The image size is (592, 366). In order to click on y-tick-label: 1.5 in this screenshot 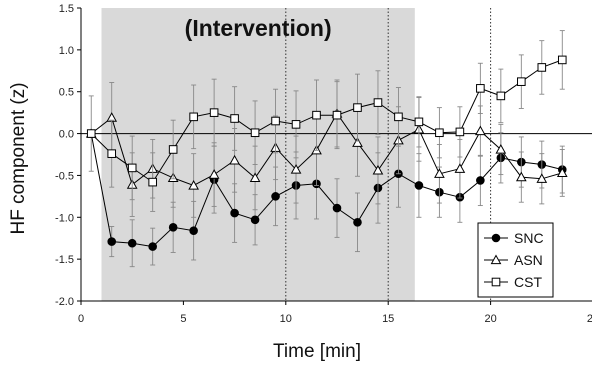, I will do `click(66, 9)`.